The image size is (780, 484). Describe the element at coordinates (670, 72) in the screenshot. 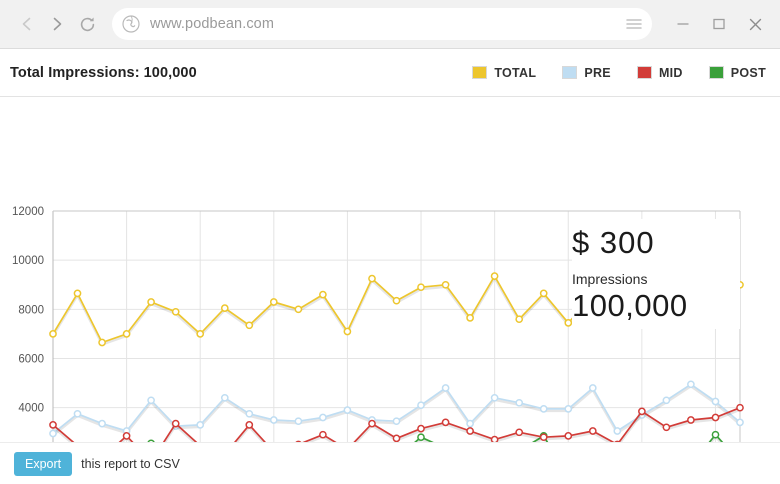

I see `legend-label-mid: MID` at that location.